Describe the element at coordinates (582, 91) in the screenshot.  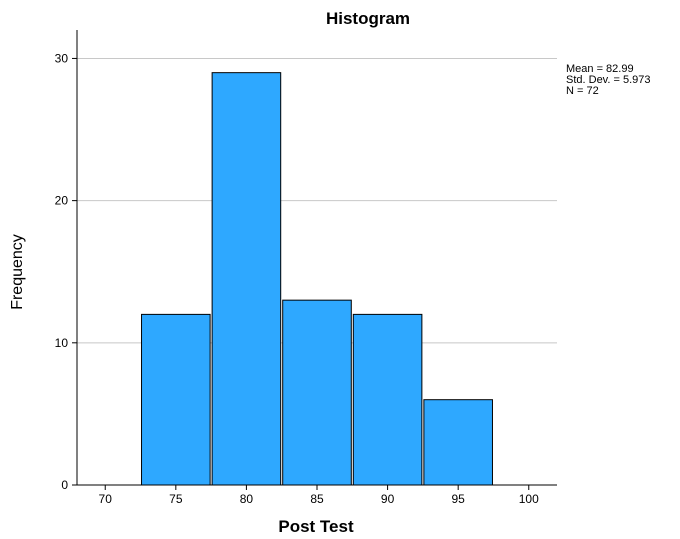
I see `stat-n: N = 72` at that location.